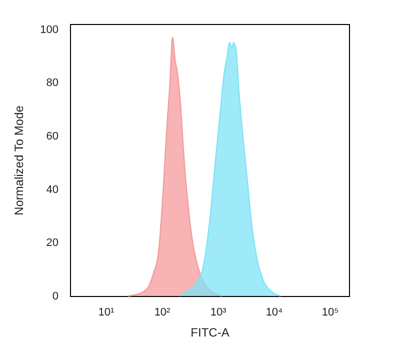 This screenshot has width=400, height=355. What do you see at coordinates (218, 312) in the screenshot?
I see `x-tick-label: 10³` at bounding box center [218, 312].